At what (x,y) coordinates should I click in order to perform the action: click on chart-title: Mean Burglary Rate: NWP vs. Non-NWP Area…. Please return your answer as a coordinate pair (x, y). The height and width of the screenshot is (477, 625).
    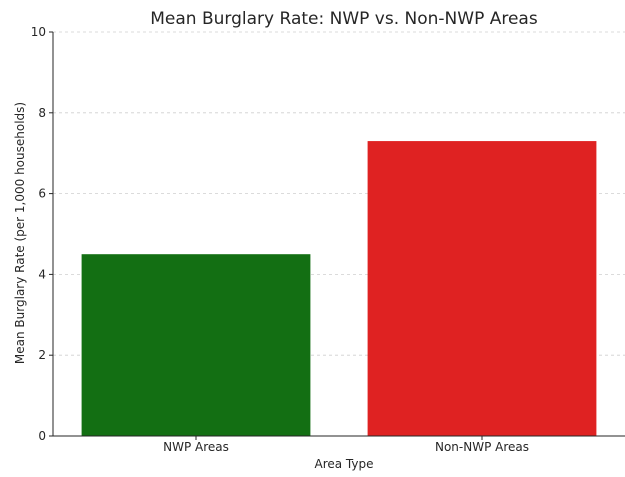
    Looking at the image, I should click on (344, 19).